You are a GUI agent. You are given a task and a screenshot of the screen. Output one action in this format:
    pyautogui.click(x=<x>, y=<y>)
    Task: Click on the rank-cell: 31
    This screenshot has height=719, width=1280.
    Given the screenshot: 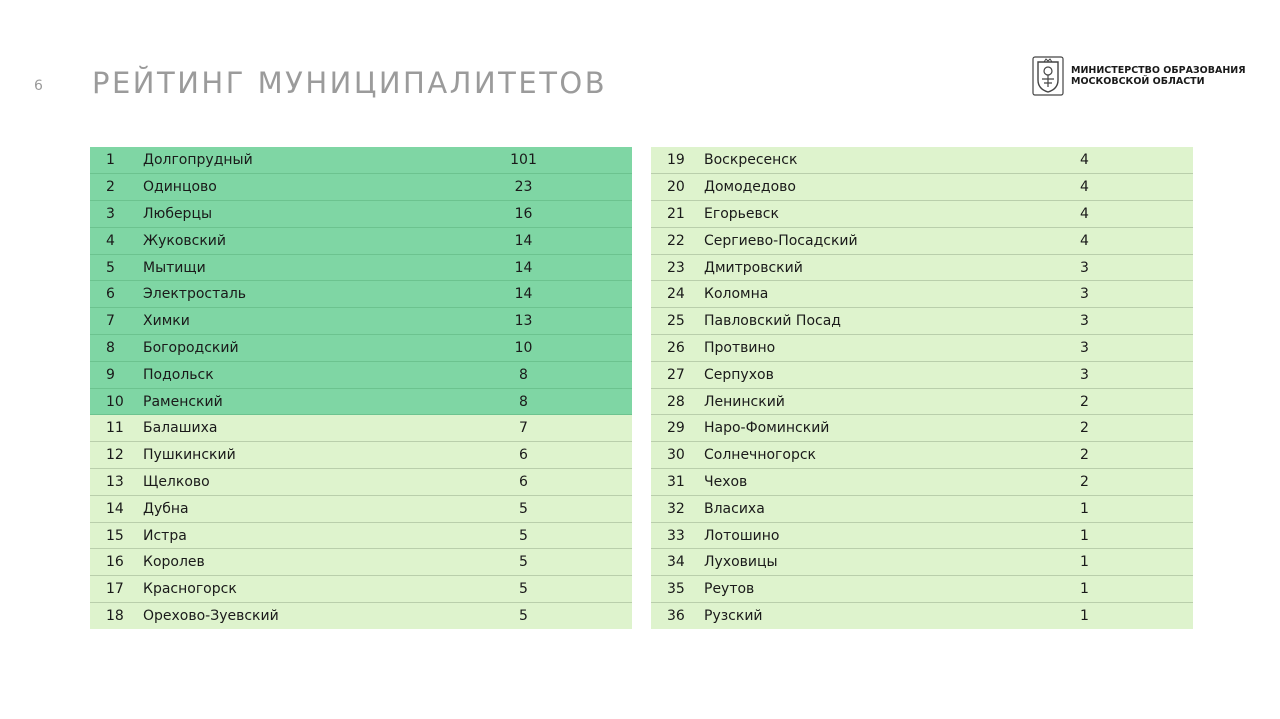 What is the action you would take?
    pyautogui.click(x=677, y=482)
    